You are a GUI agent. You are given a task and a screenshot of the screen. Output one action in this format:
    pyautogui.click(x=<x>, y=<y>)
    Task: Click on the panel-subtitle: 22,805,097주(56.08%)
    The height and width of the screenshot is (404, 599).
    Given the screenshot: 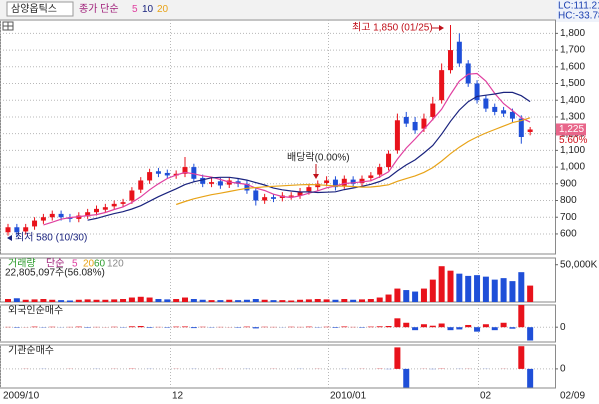 What is the action you would take?
    pyautogui.click(x=55, y=273)
    